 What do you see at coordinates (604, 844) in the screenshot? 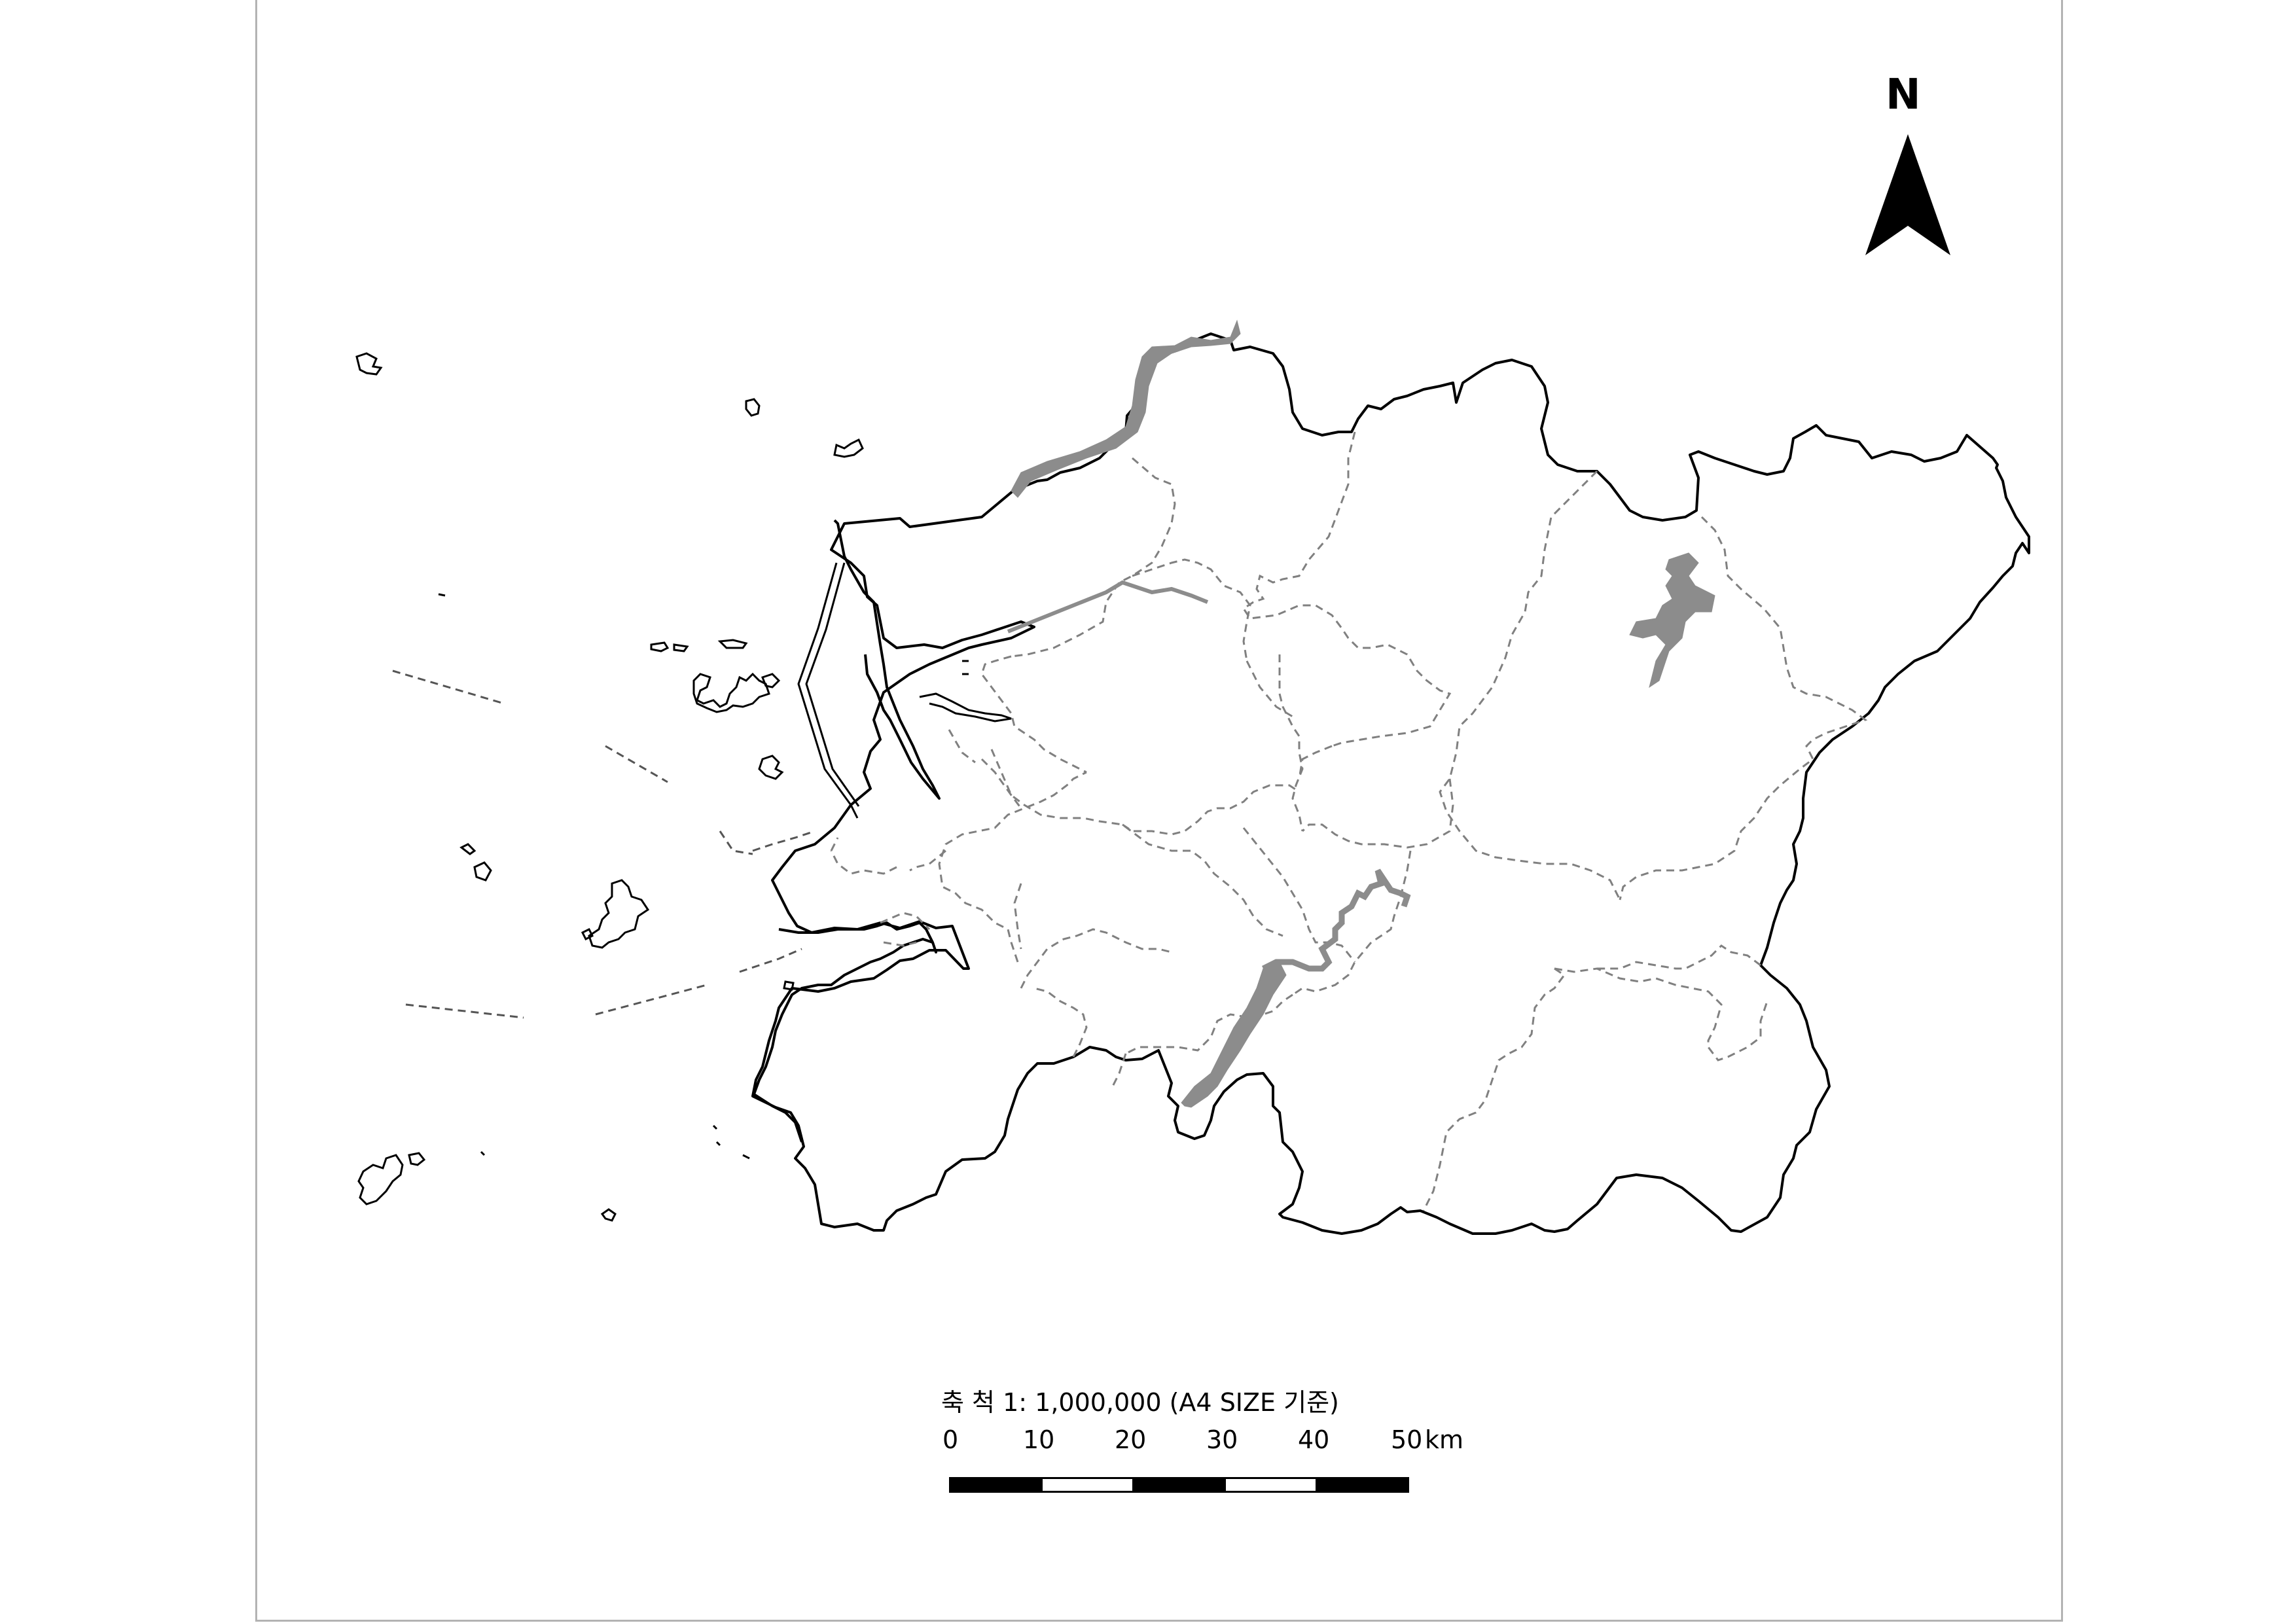
I see `sea-boundaries` at bounding box center [604, 844].